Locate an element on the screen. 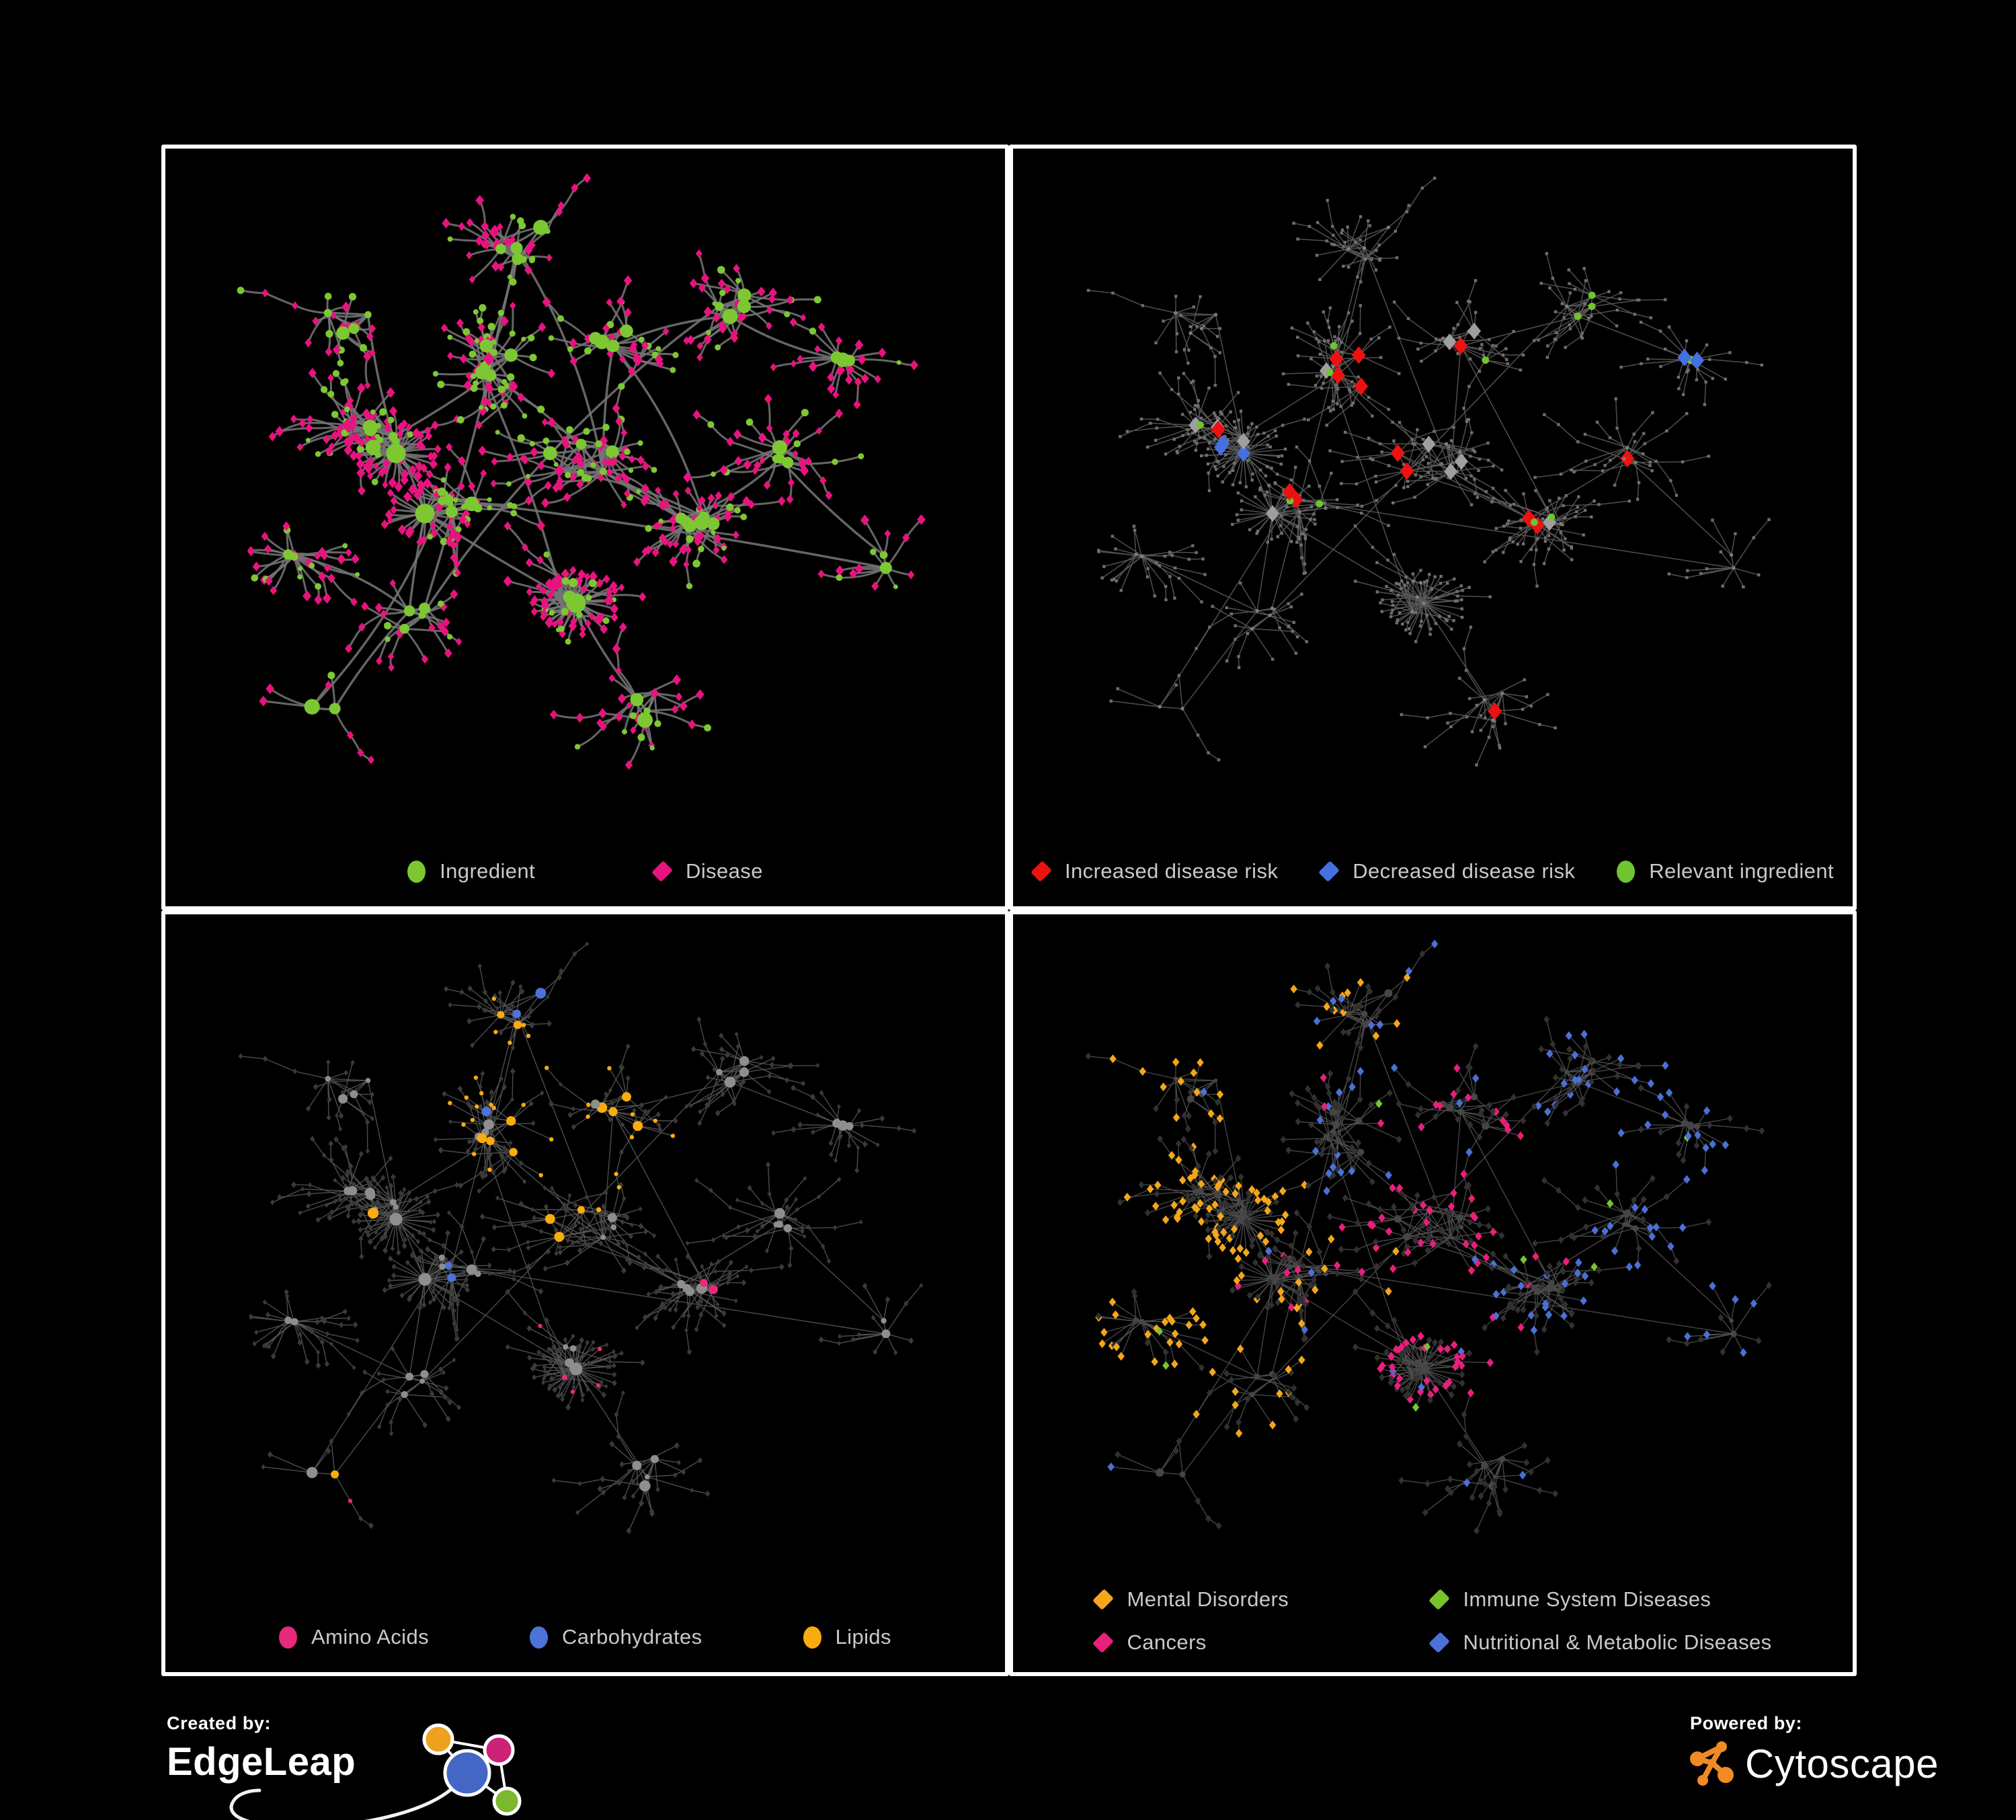  edgeleap-brand: Created by: EdgeLeap is located at coordinates (368, 1766).